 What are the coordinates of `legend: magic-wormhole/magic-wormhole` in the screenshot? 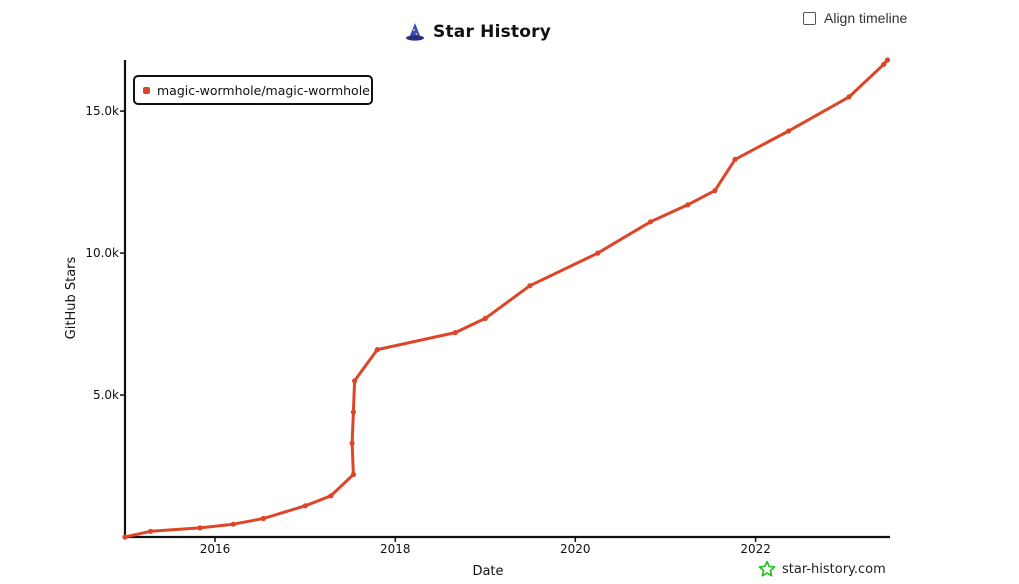 It's located at (253, 90).